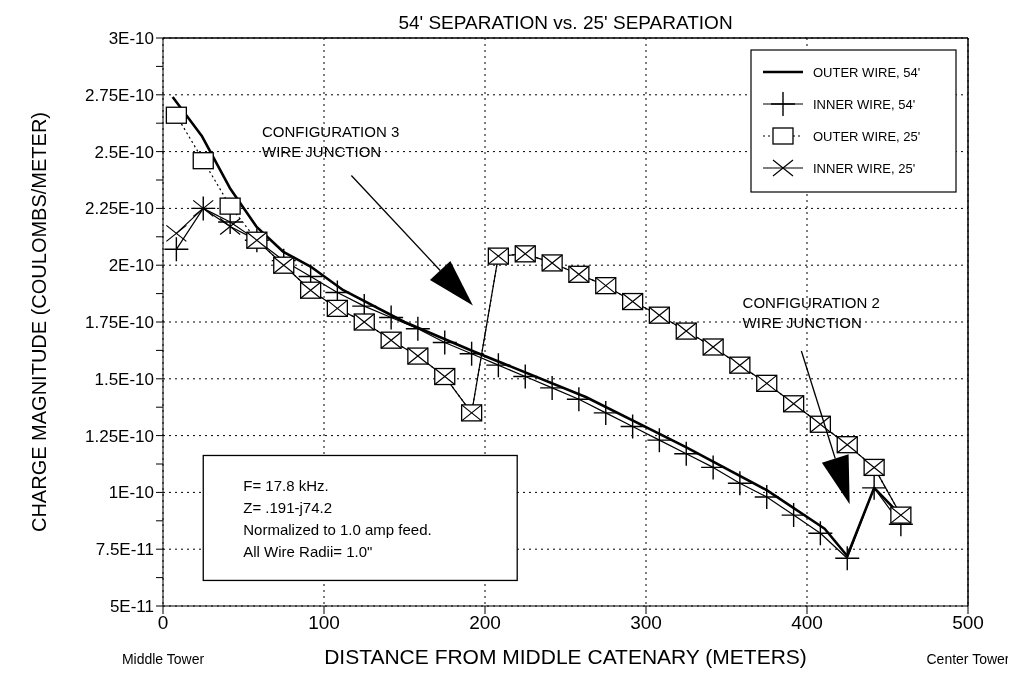 This screenshot has height=690, width=1019. Describe the element at coordinates (288, 508) in the screenshot. I see `annotation: Z= .191-j74.2` at that location.